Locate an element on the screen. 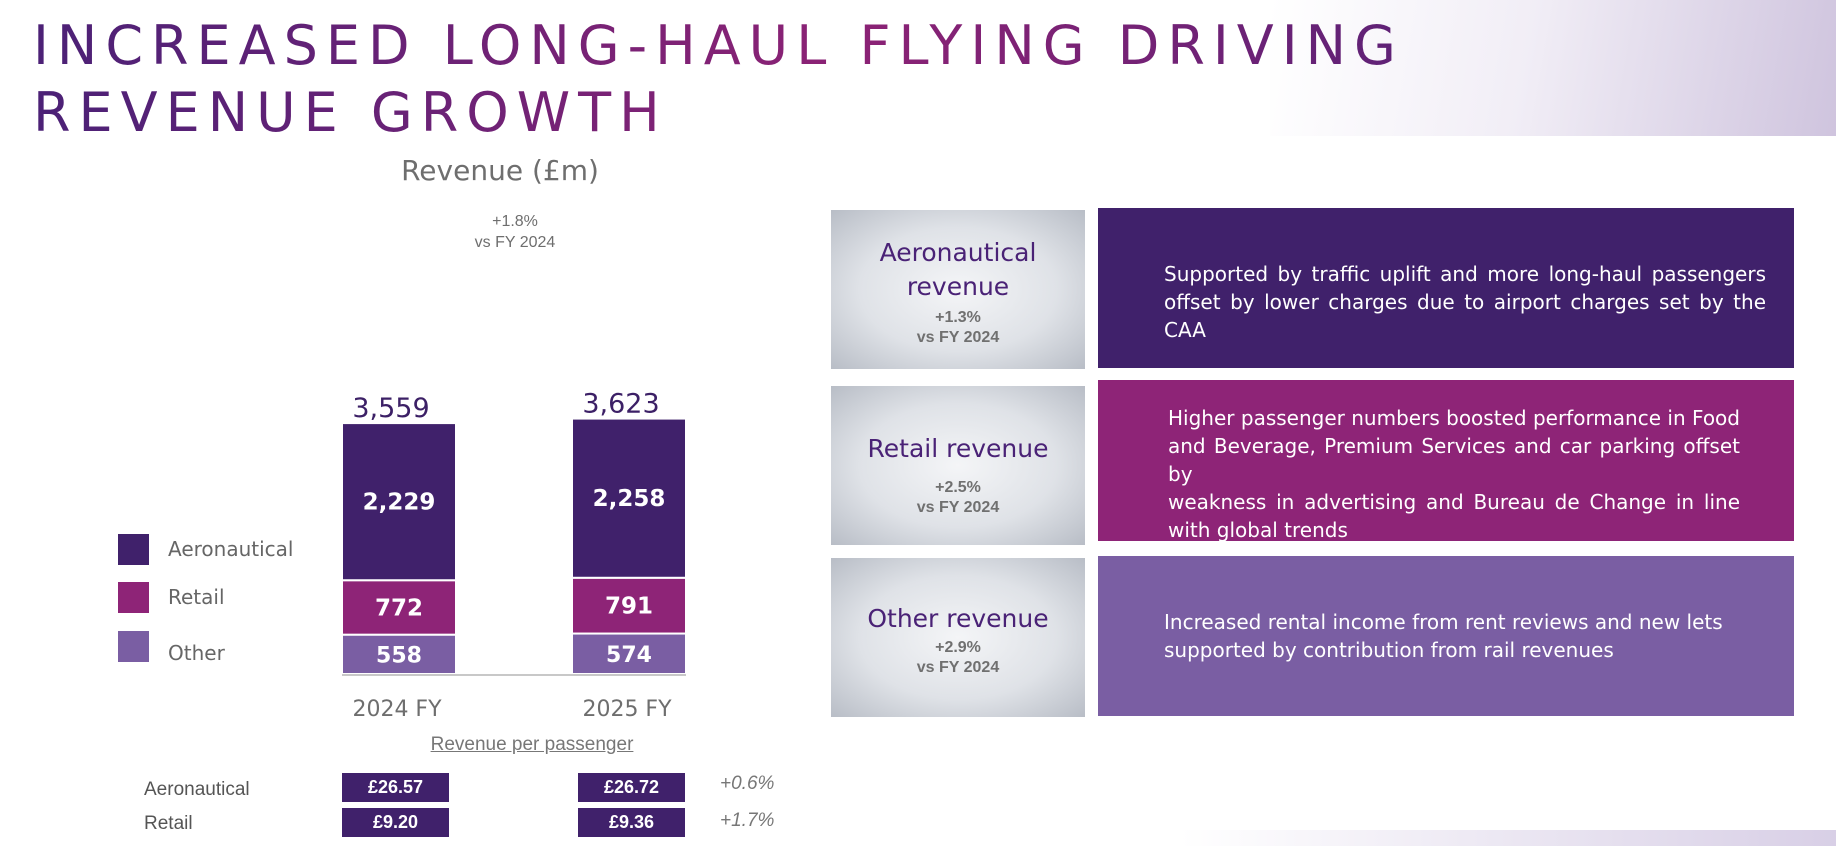  rpp-change-aeronautical: +0.6% is located at coordinates (747, 783).